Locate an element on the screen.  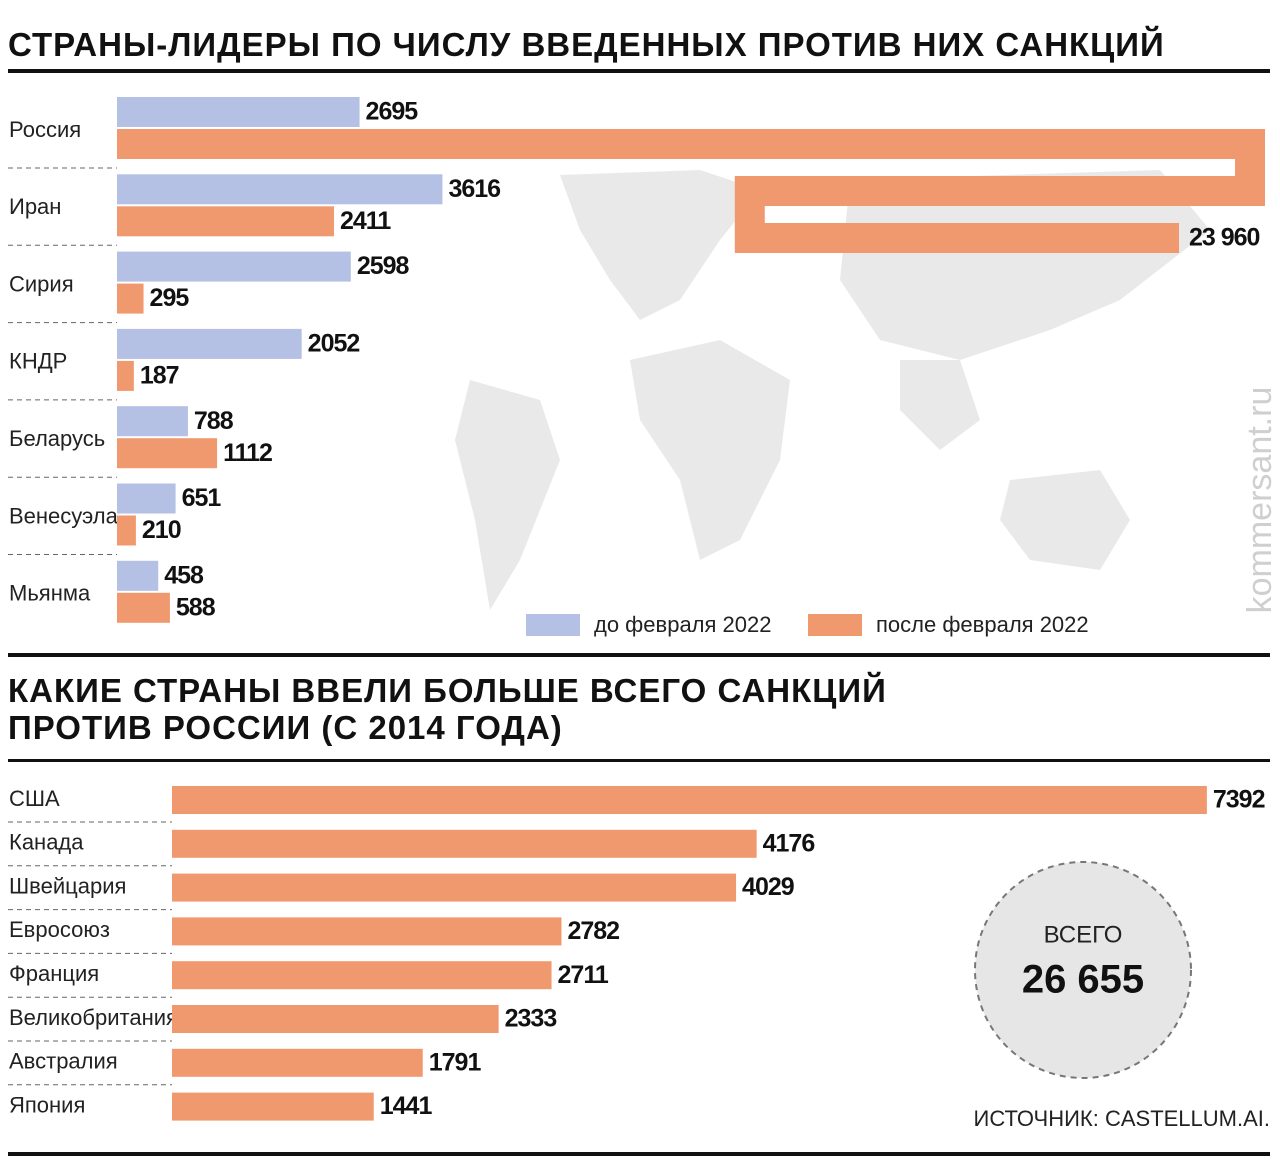
value-label: 3616 is located at coordinates (474, 189).